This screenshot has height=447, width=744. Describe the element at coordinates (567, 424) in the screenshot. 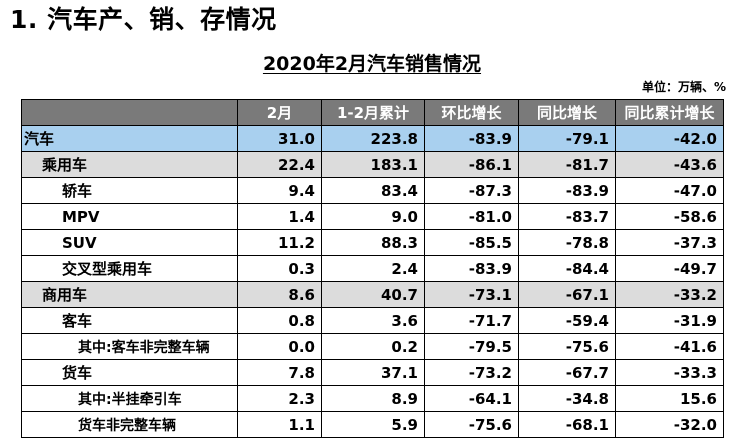

I see `yoy-growth-value: -68.1` at that location.